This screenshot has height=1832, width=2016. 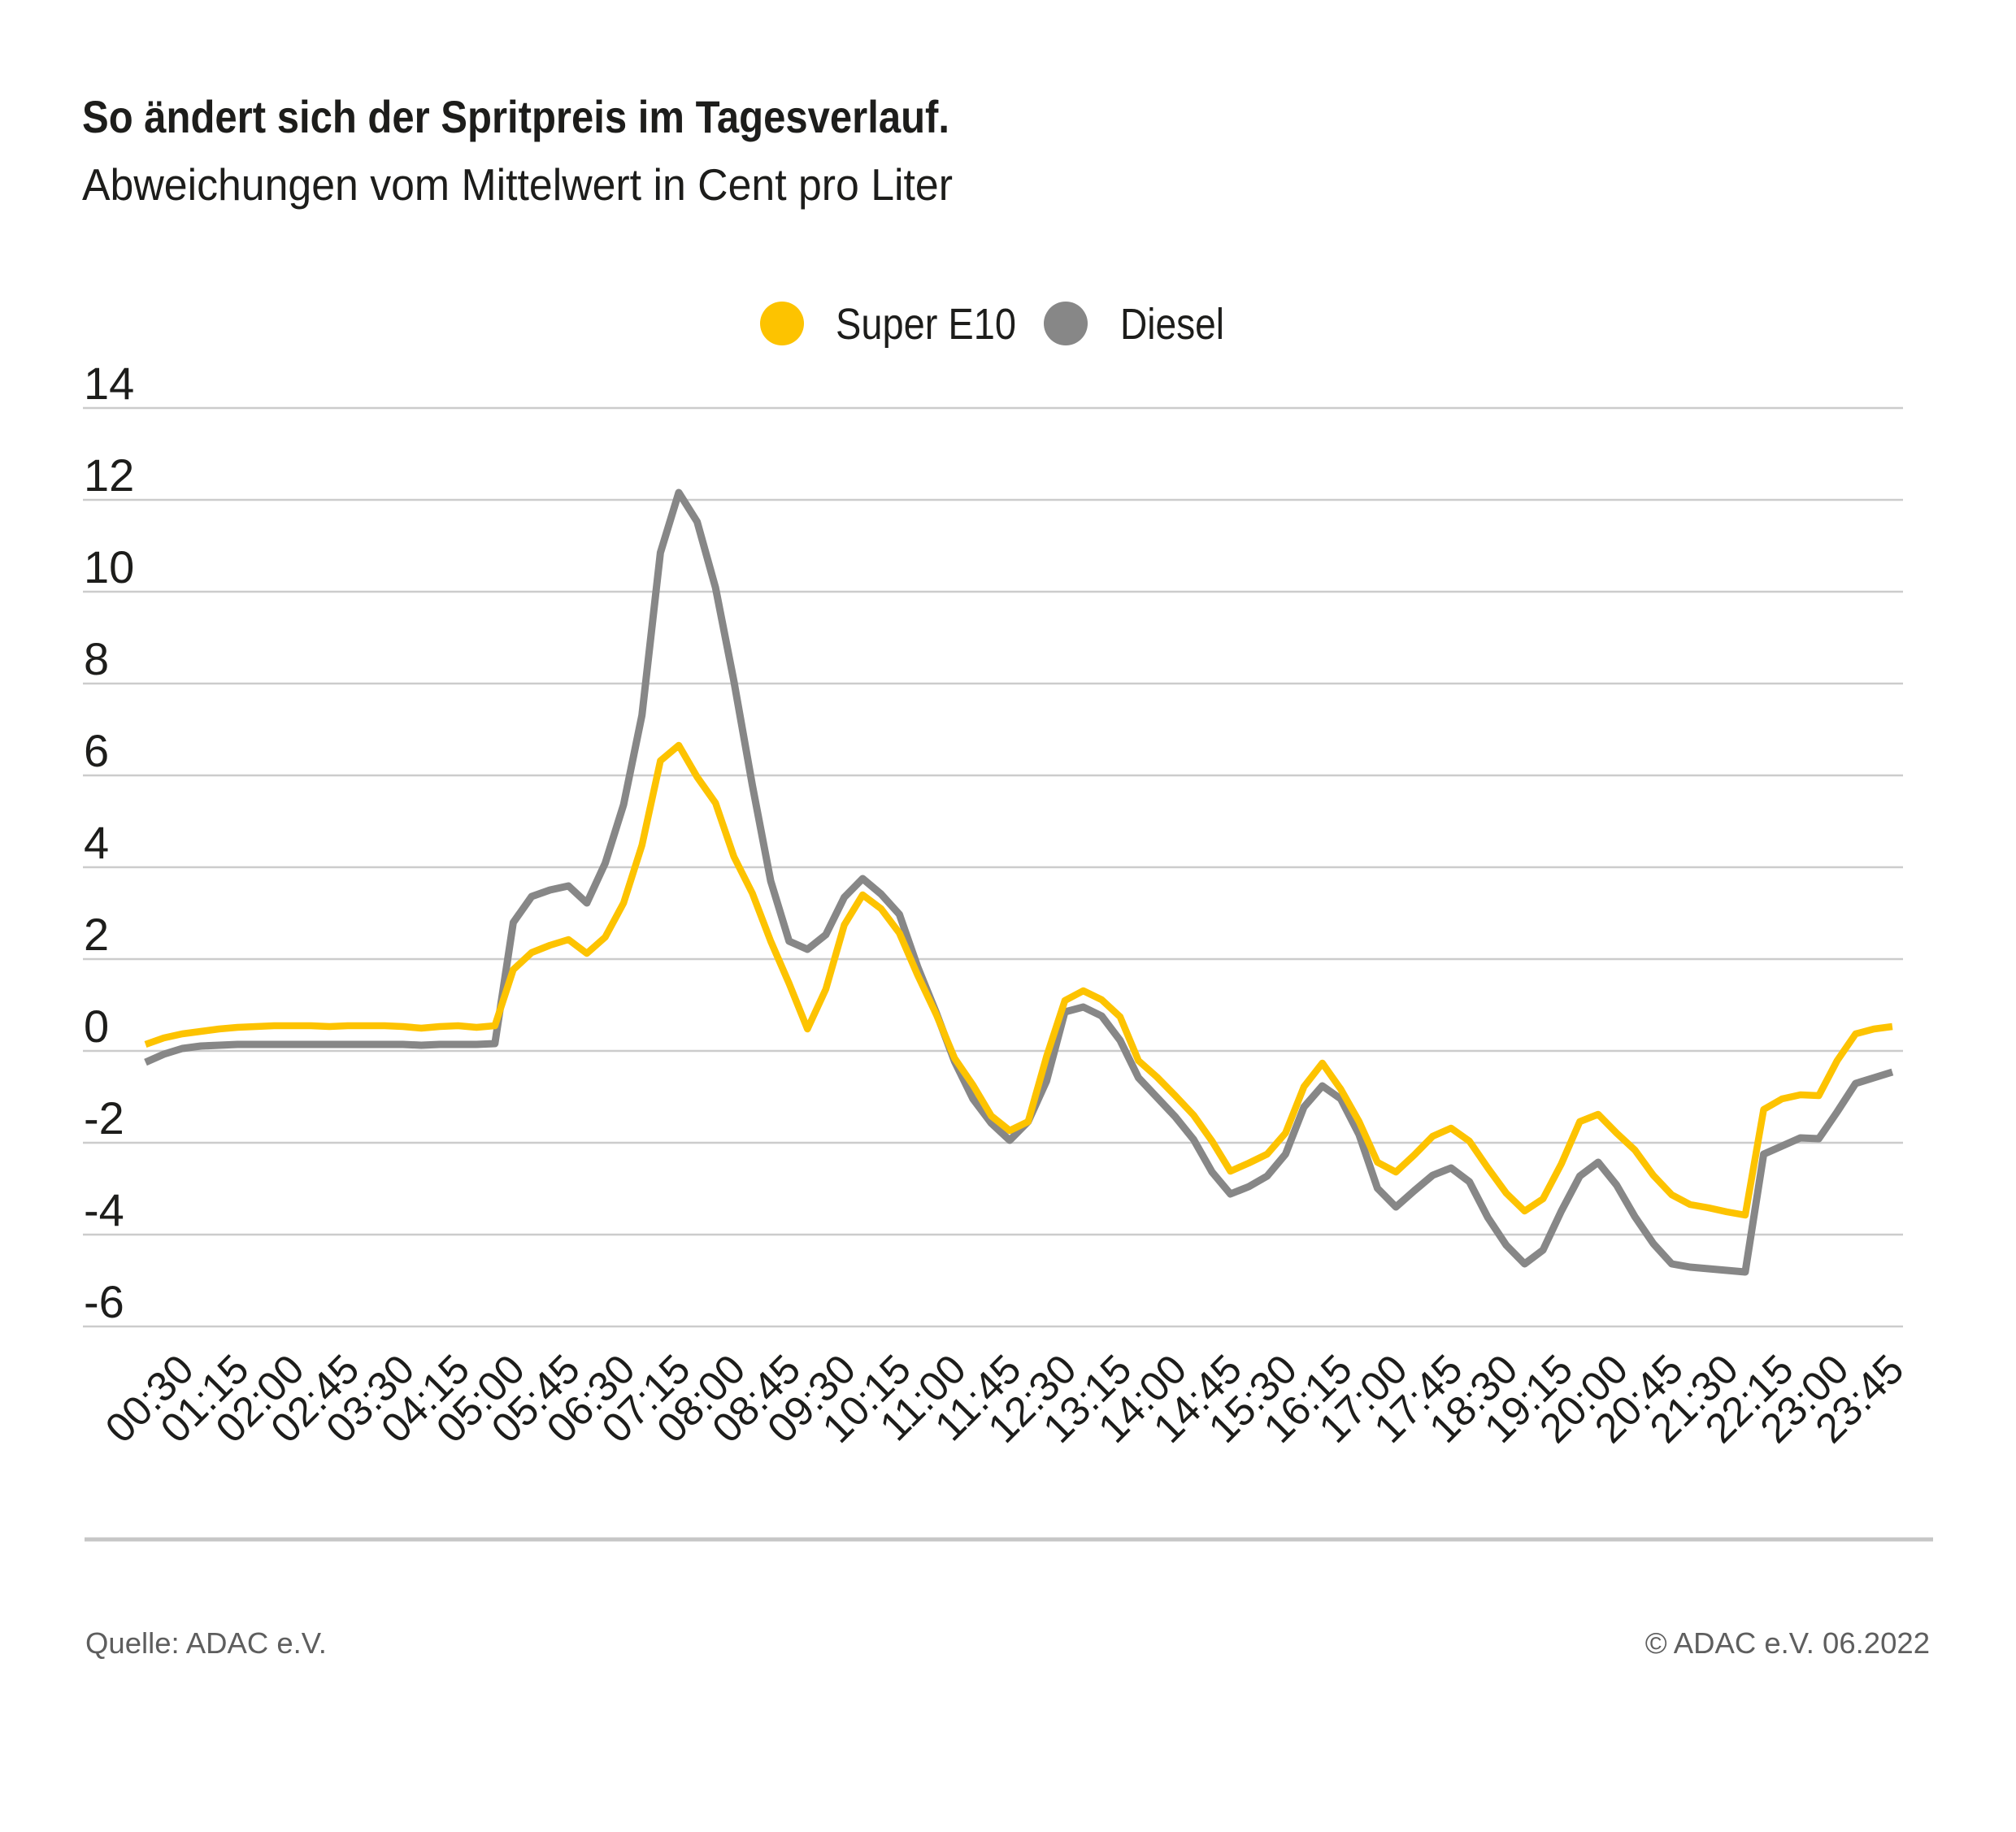 I want to click on svg-text: 10, so click(x=109, y=567).